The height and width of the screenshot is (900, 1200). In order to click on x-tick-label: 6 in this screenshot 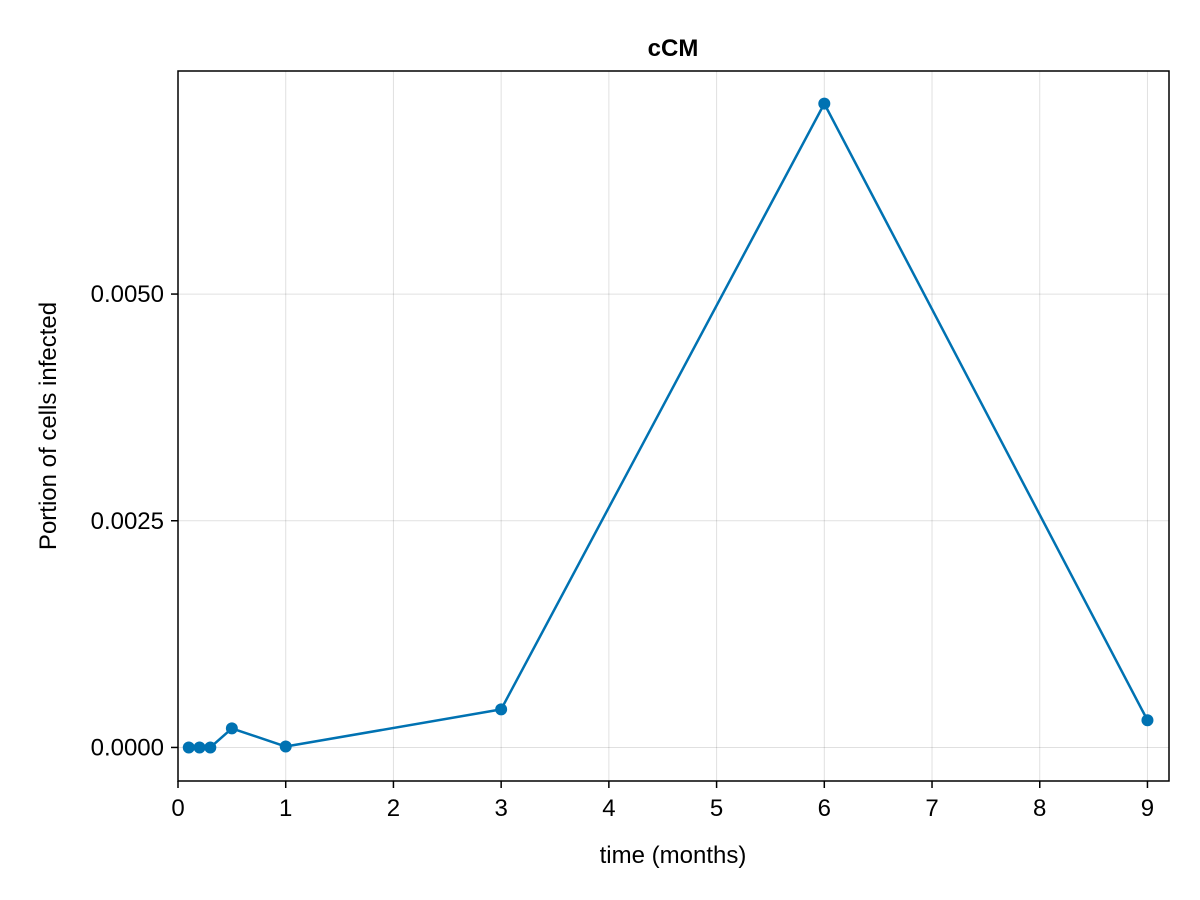, I will do `click(824, 808)`.